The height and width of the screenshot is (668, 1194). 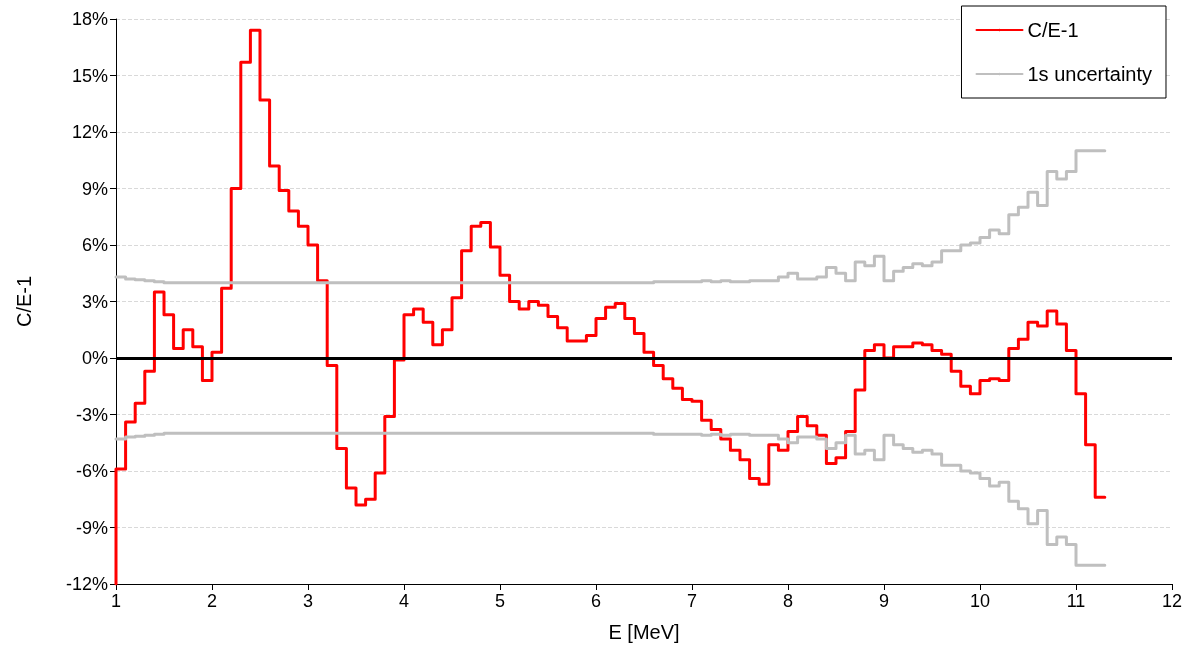 What do you see at coordinates (116, 601) in the screenshot?
I see `x-tick-label: 1` at bounding box center [116, 601].